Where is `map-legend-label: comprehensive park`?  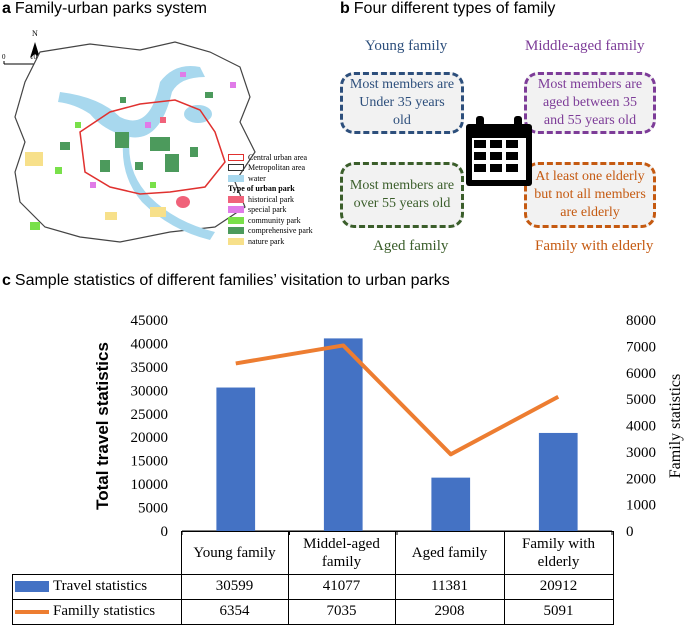 map-legend-label: comprehensive park is located at coordinates (280, 231).